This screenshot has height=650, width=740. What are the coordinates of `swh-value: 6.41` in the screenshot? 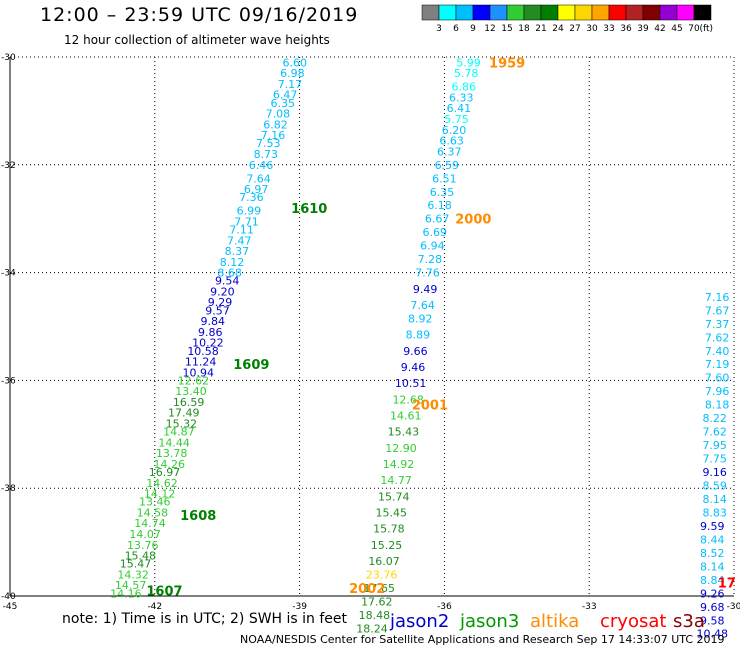 It's located at (459, 108).